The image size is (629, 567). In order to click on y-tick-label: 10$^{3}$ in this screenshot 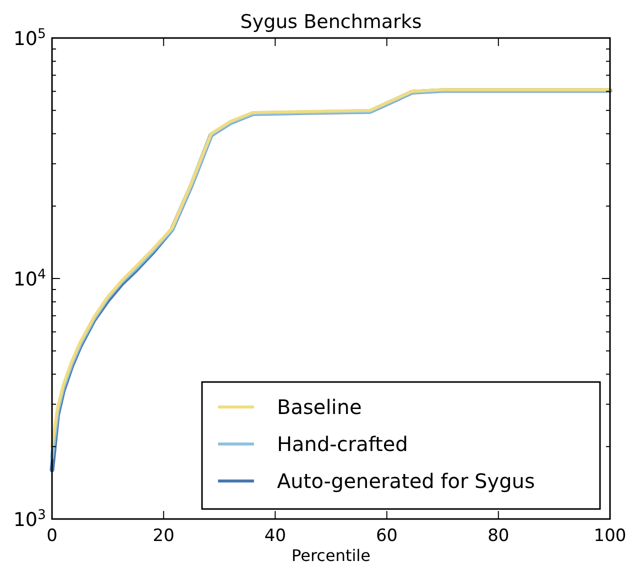, I will do `click(29, 519)`.